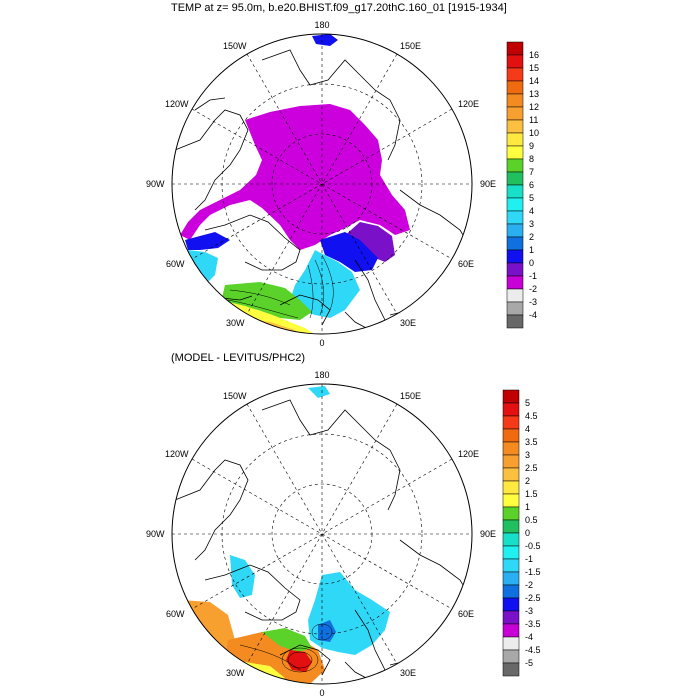 Image resolution: width=700 pixels, height=700 pixels. I want to click on panel1-colorbar-label: 15, so click(534, 68).